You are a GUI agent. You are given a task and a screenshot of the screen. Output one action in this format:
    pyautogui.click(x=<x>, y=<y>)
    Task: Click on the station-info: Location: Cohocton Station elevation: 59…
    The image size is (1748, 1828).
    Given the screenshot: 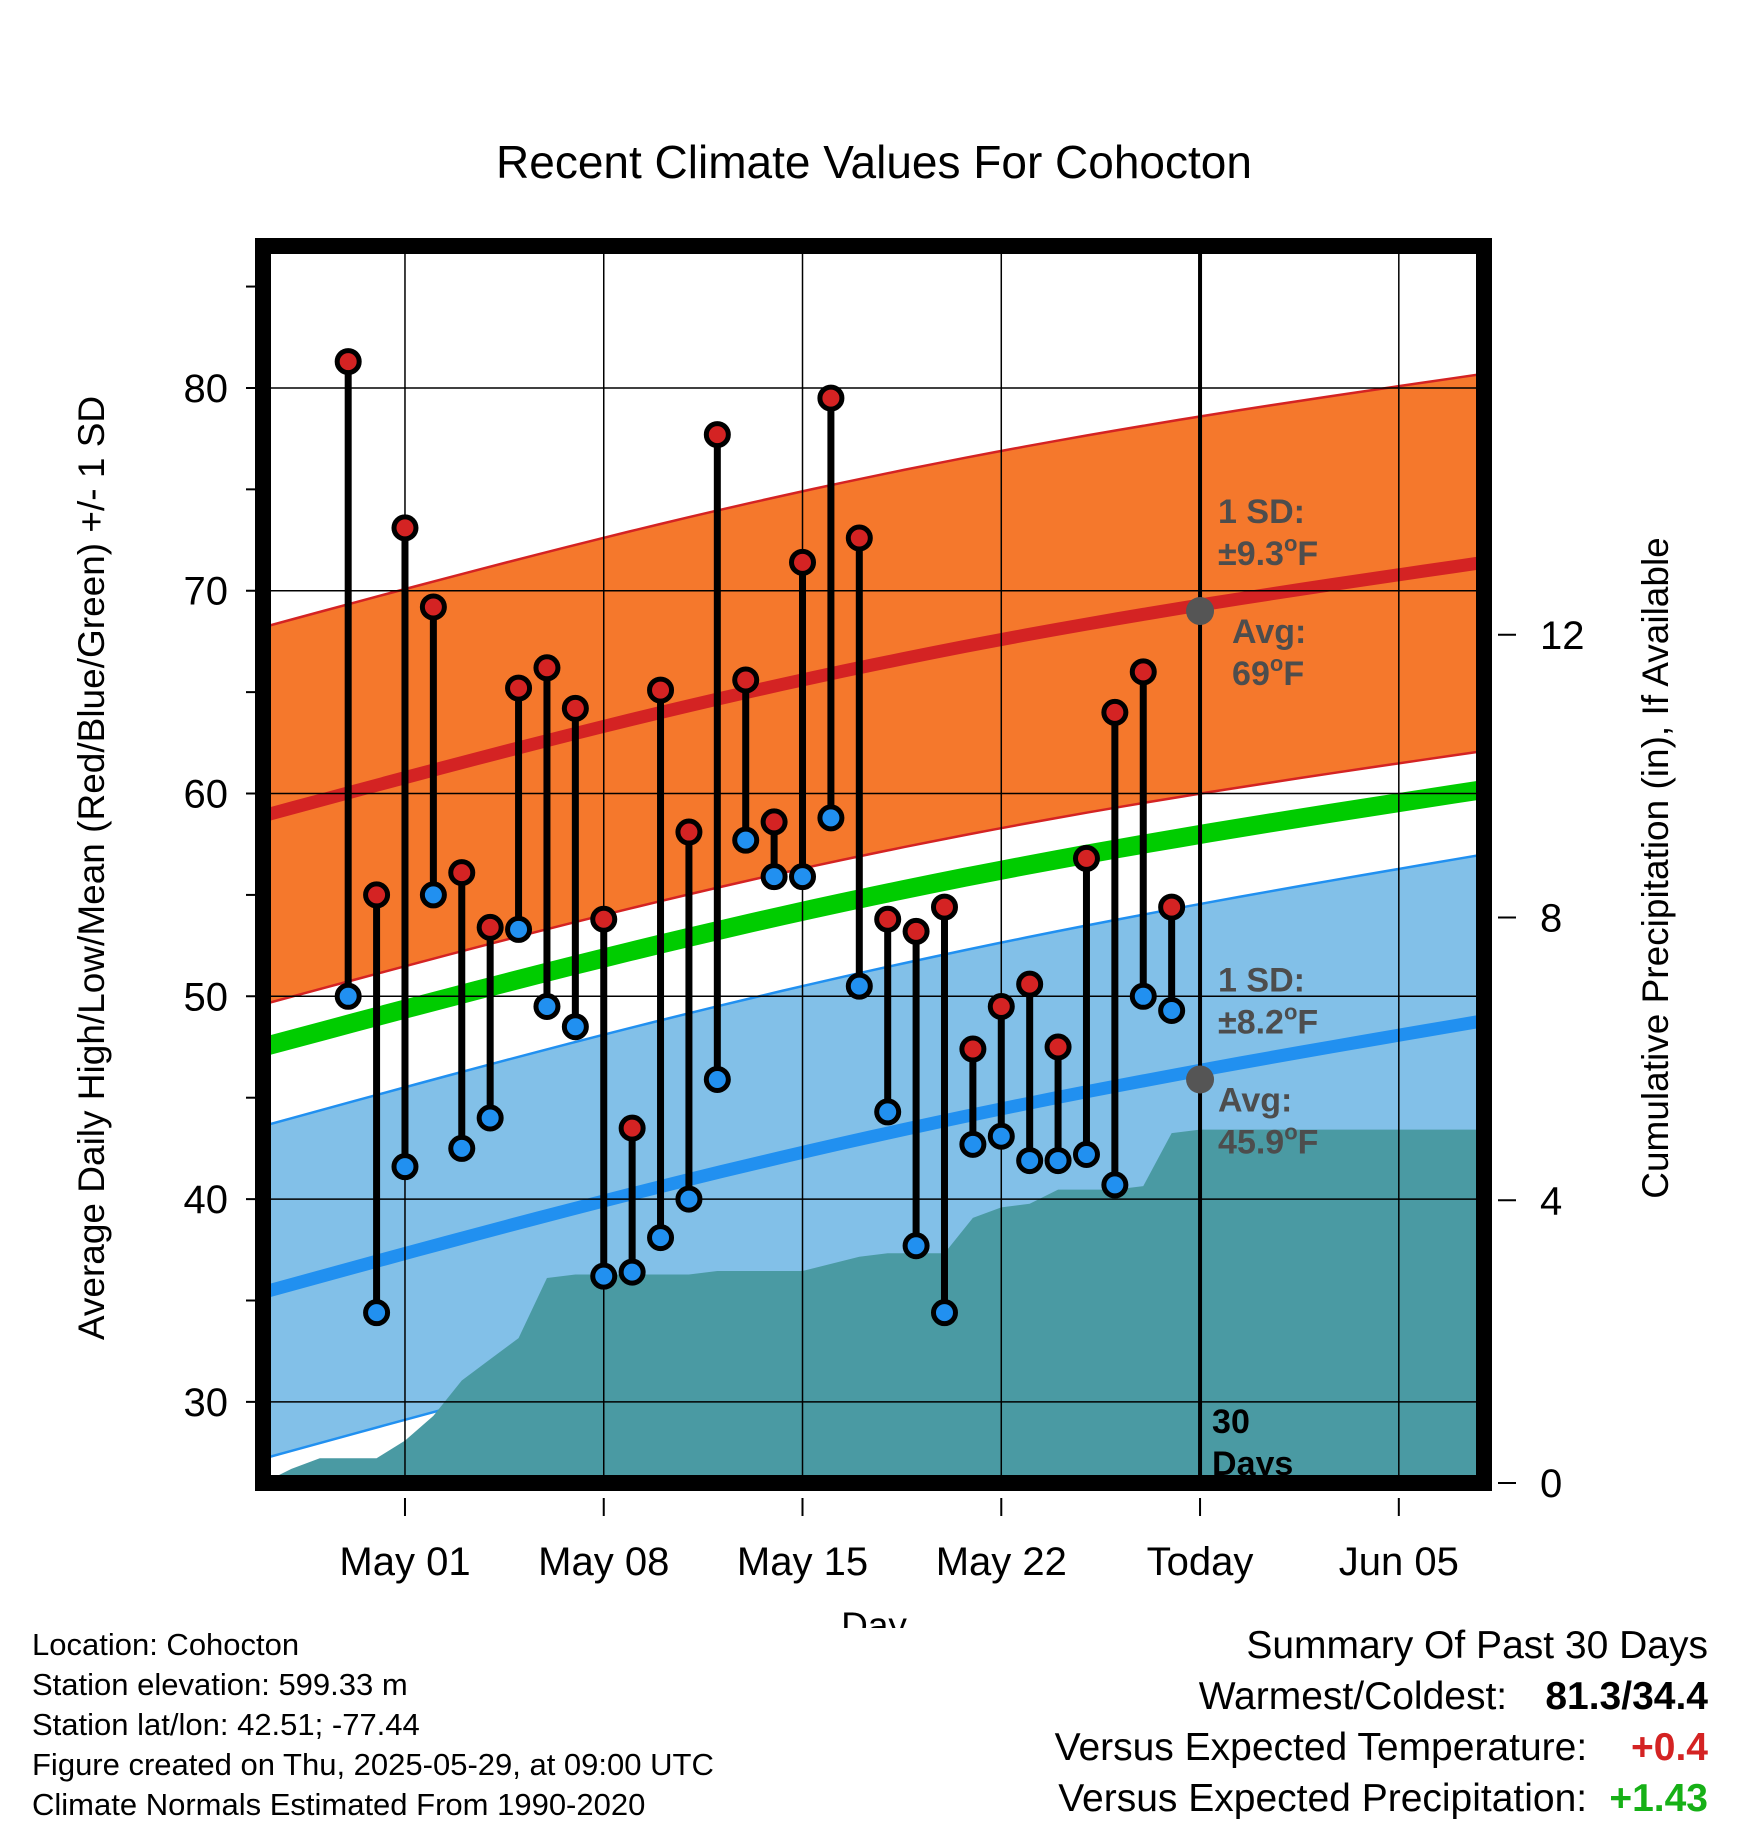 What is the action you would take?
    pyautogui.click(x=373, y=1725)
    